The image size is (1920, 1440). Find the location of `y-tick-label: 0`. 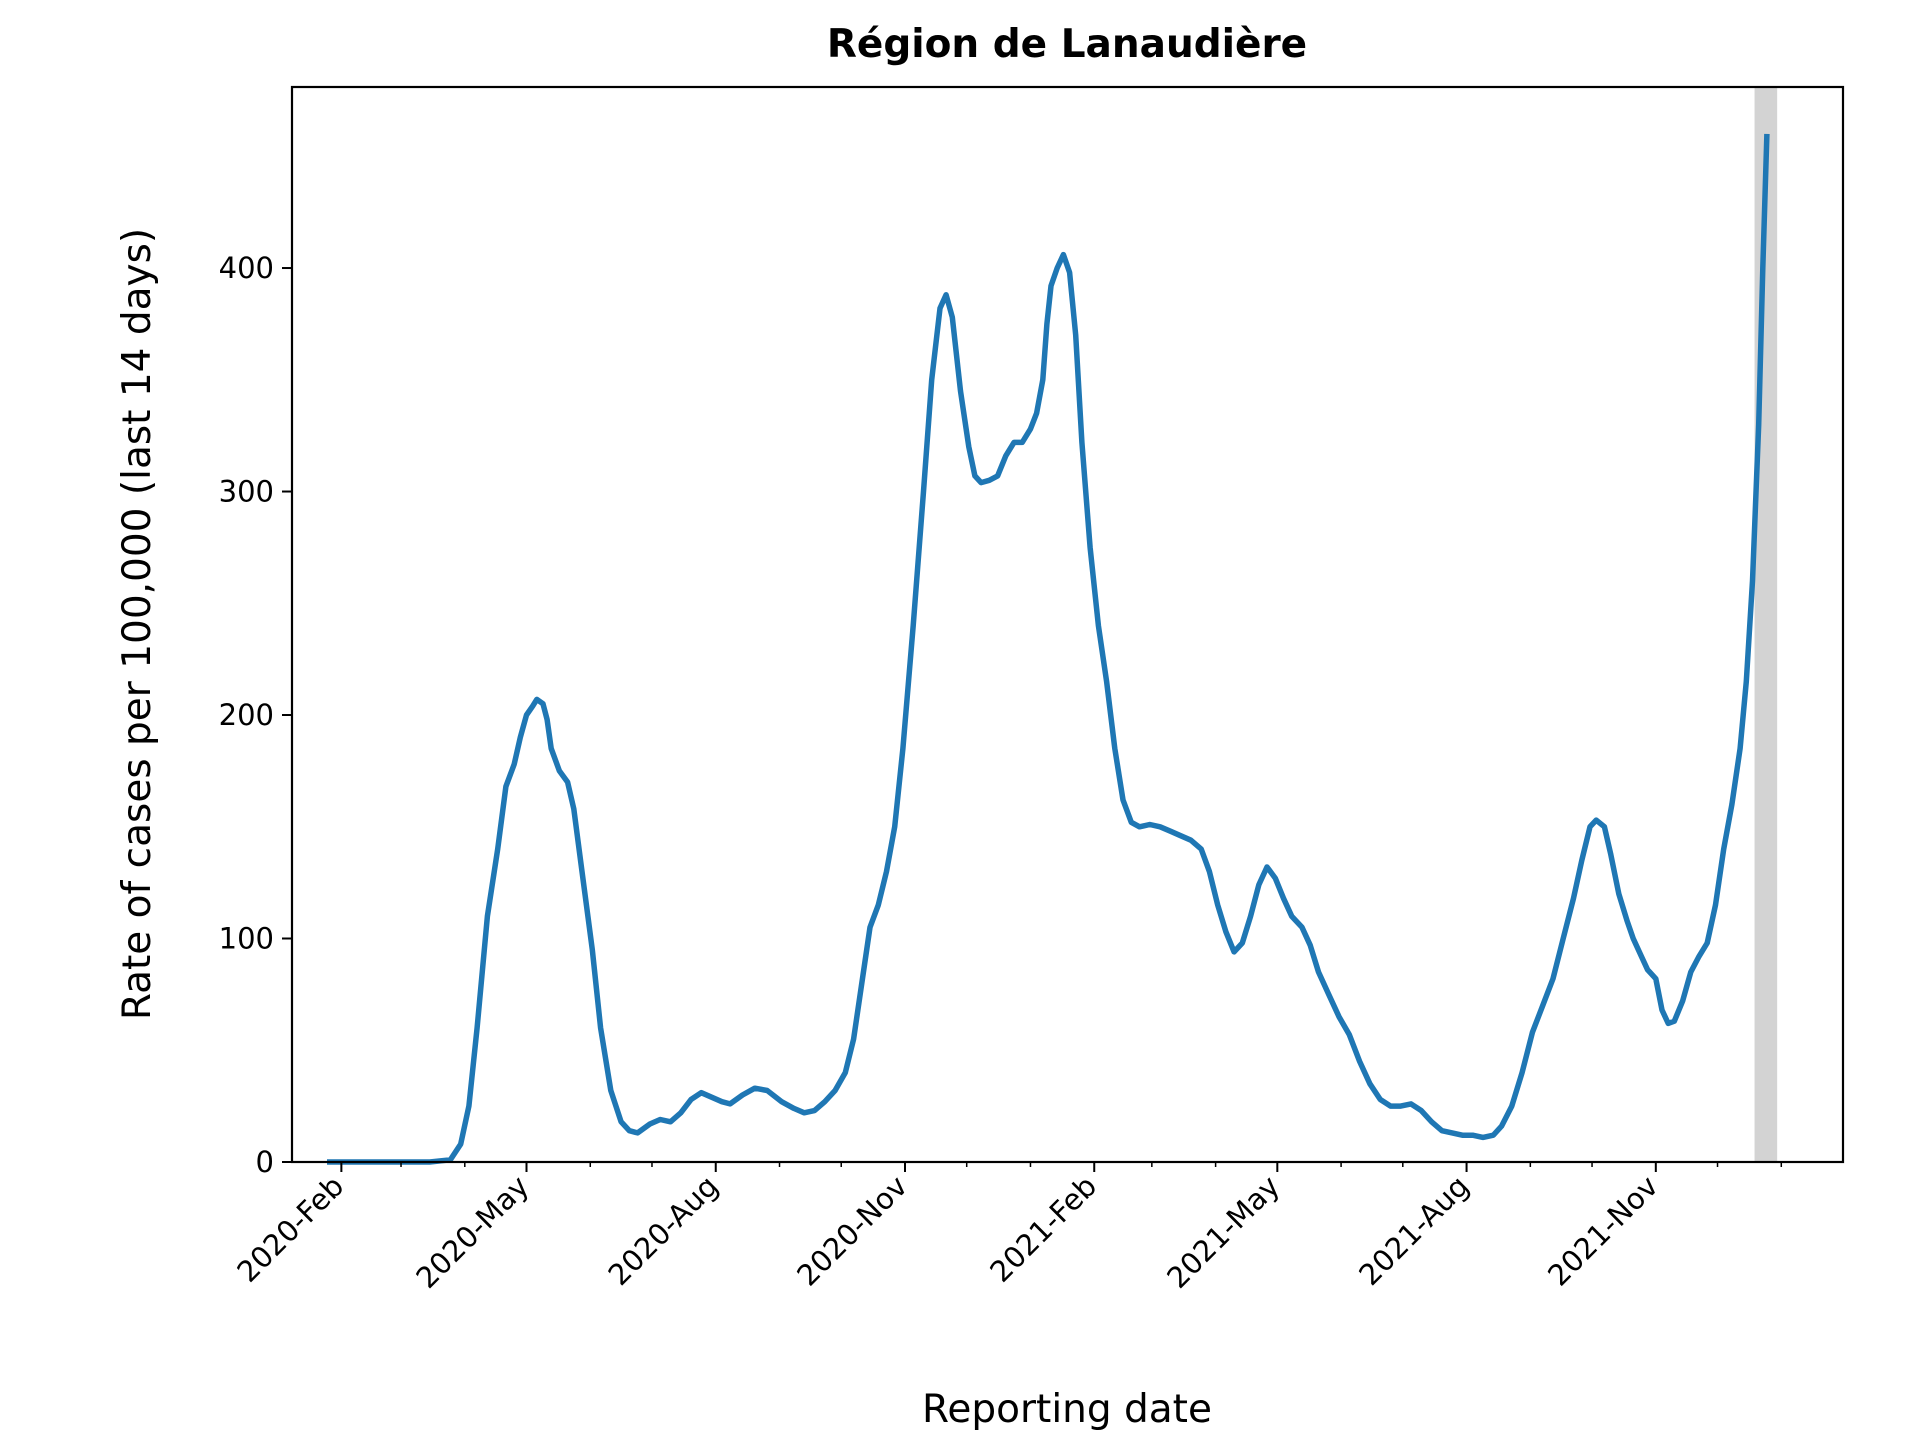

y-tick-label: 0 is located at coordinates (265, 1162).